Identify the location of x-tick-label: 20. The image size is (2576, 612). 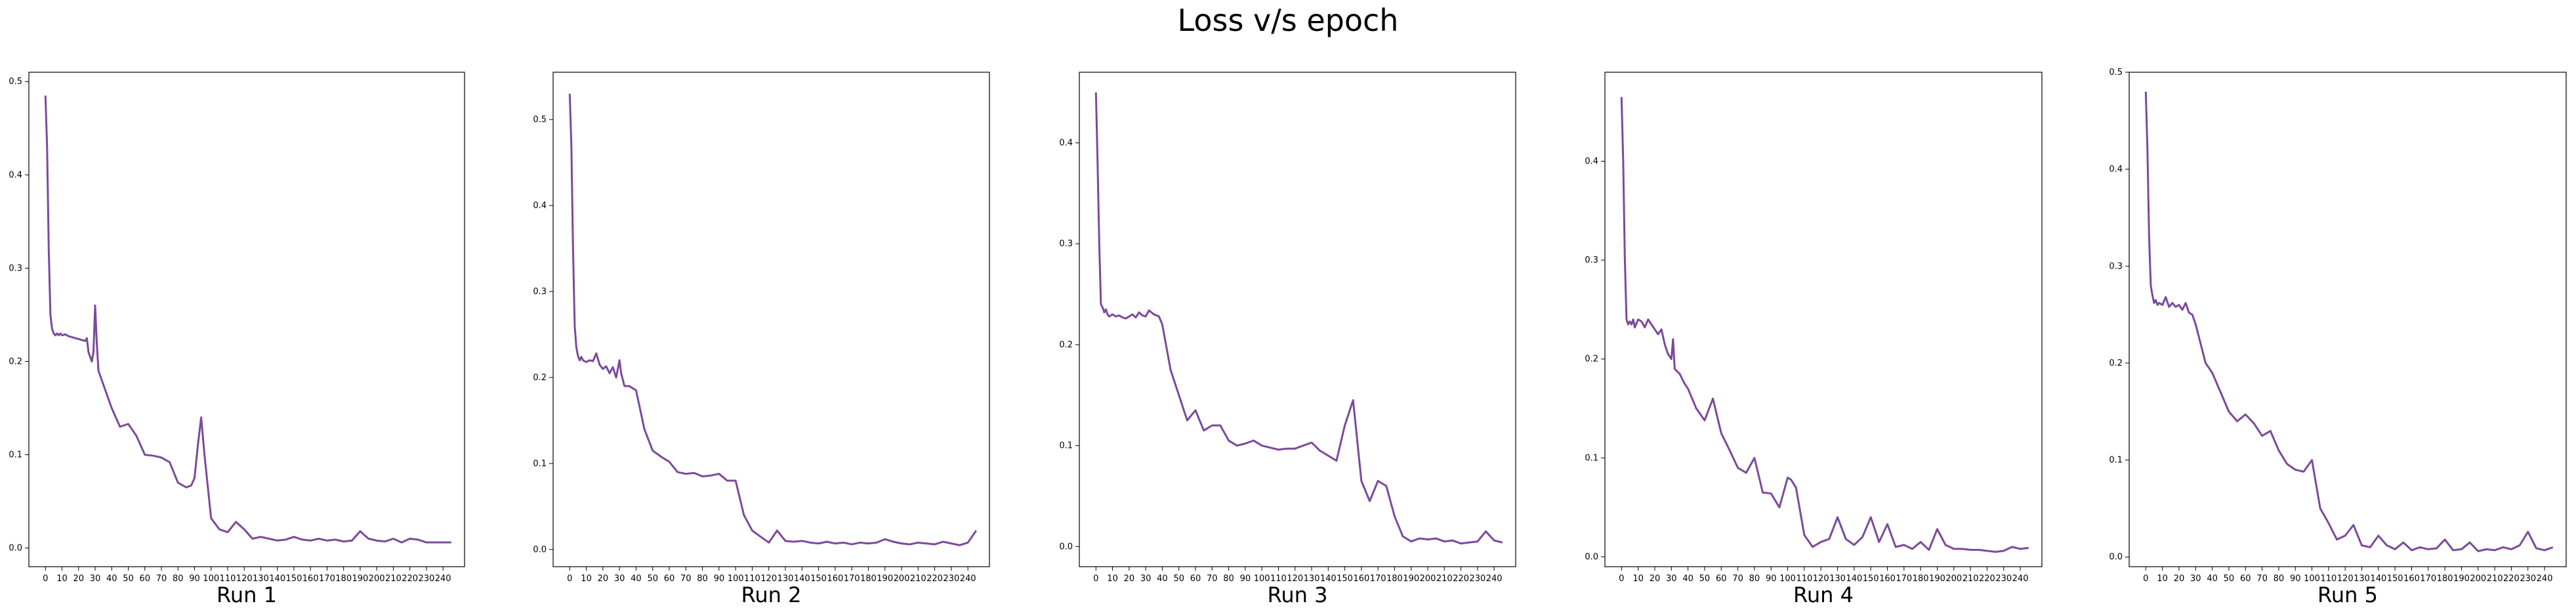
(1656, 579).